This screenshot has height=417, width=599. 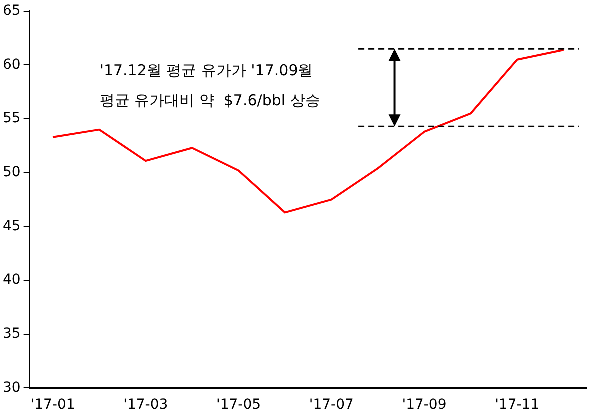 What do you see at coordinates (11, 64) in the screenshot?
I see `y-tick-label: 60` at bounding box center [11, 64].